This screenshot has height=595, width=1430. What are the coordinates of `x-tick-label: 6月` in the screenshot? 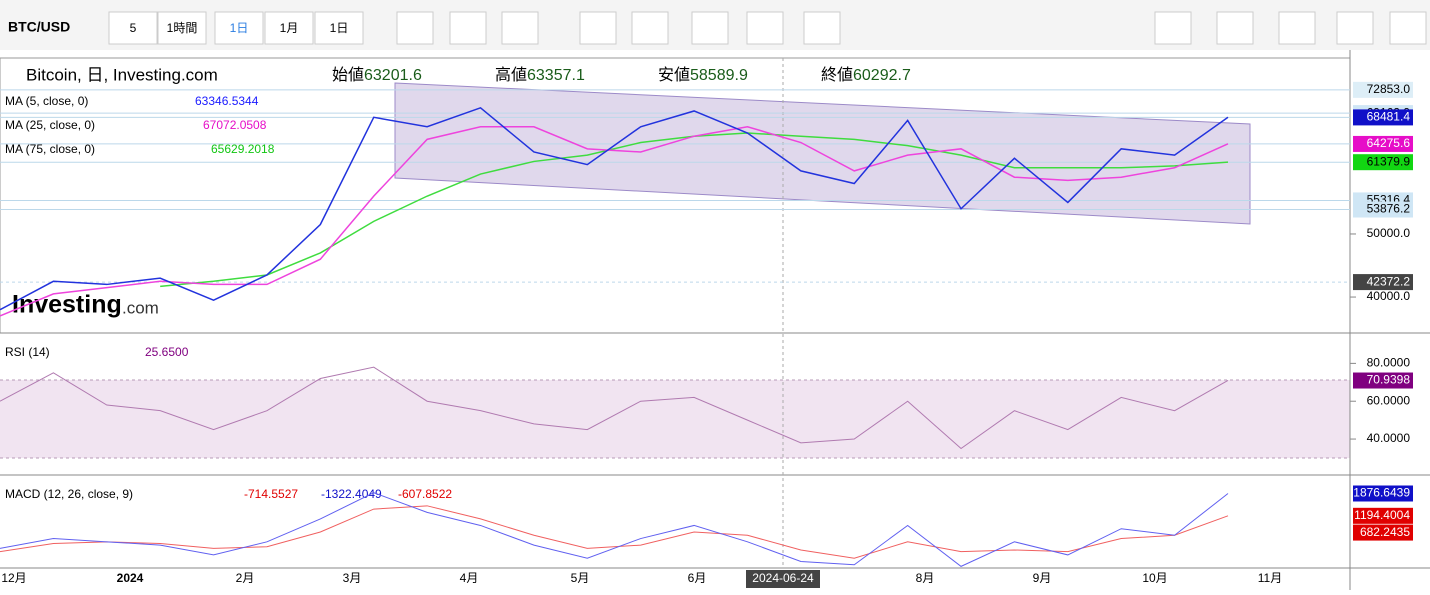 It's located at (697, 578).